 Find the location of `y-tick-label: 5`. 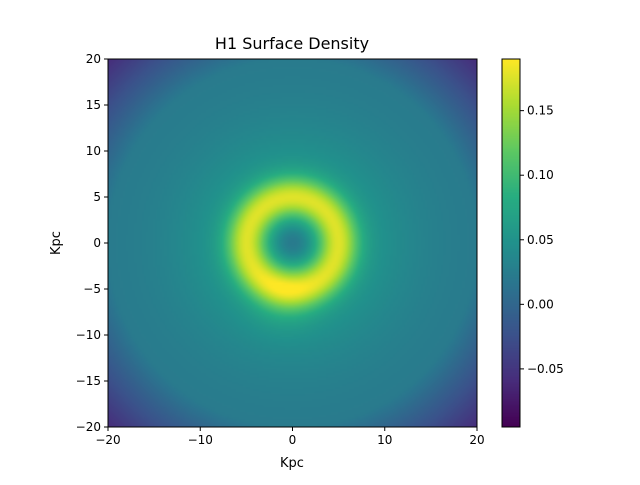

y-tick-label: 5 is located at coordinates (97, 197).